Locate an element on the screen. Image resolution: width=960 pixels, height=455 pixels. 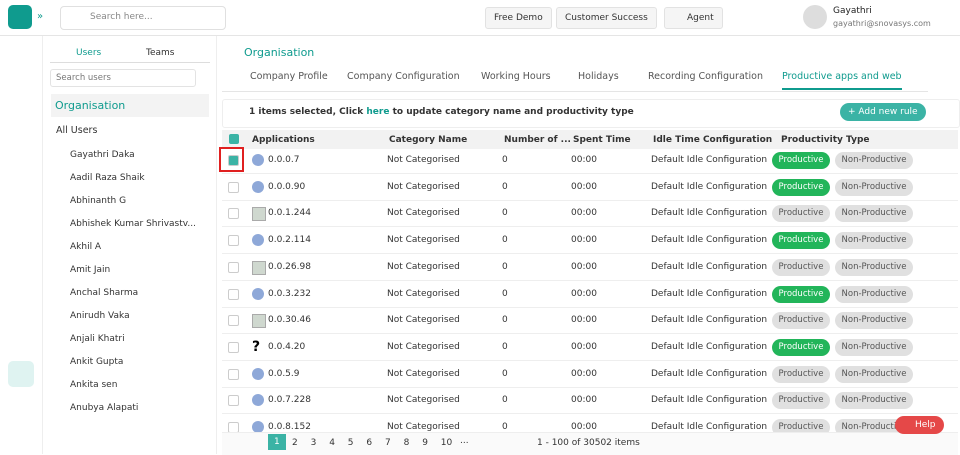
logo is located at coordinates (20, 17).